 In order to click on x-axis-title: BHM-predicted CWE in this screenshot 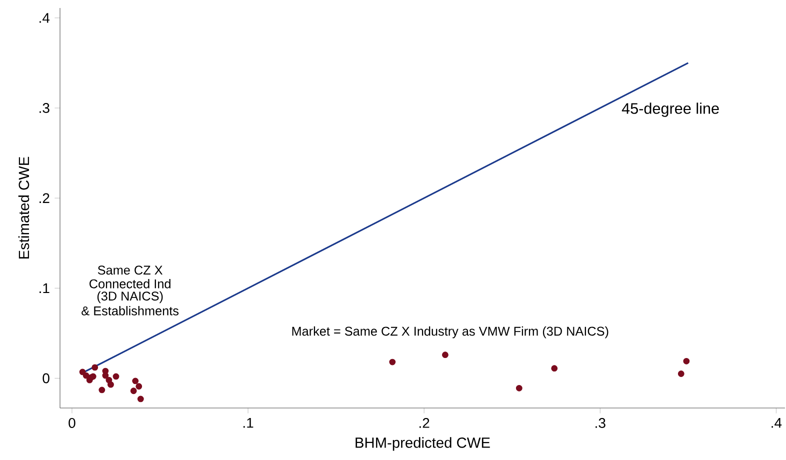, I will do `click(423, 444)`.